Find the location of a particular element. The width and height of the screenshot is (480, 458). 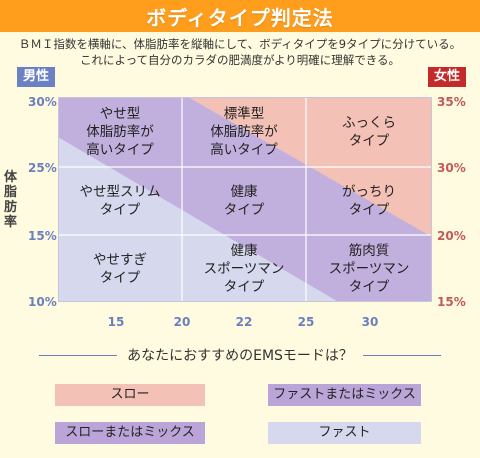

y-label-left-25: 25% is located at coordinates (42, 168).